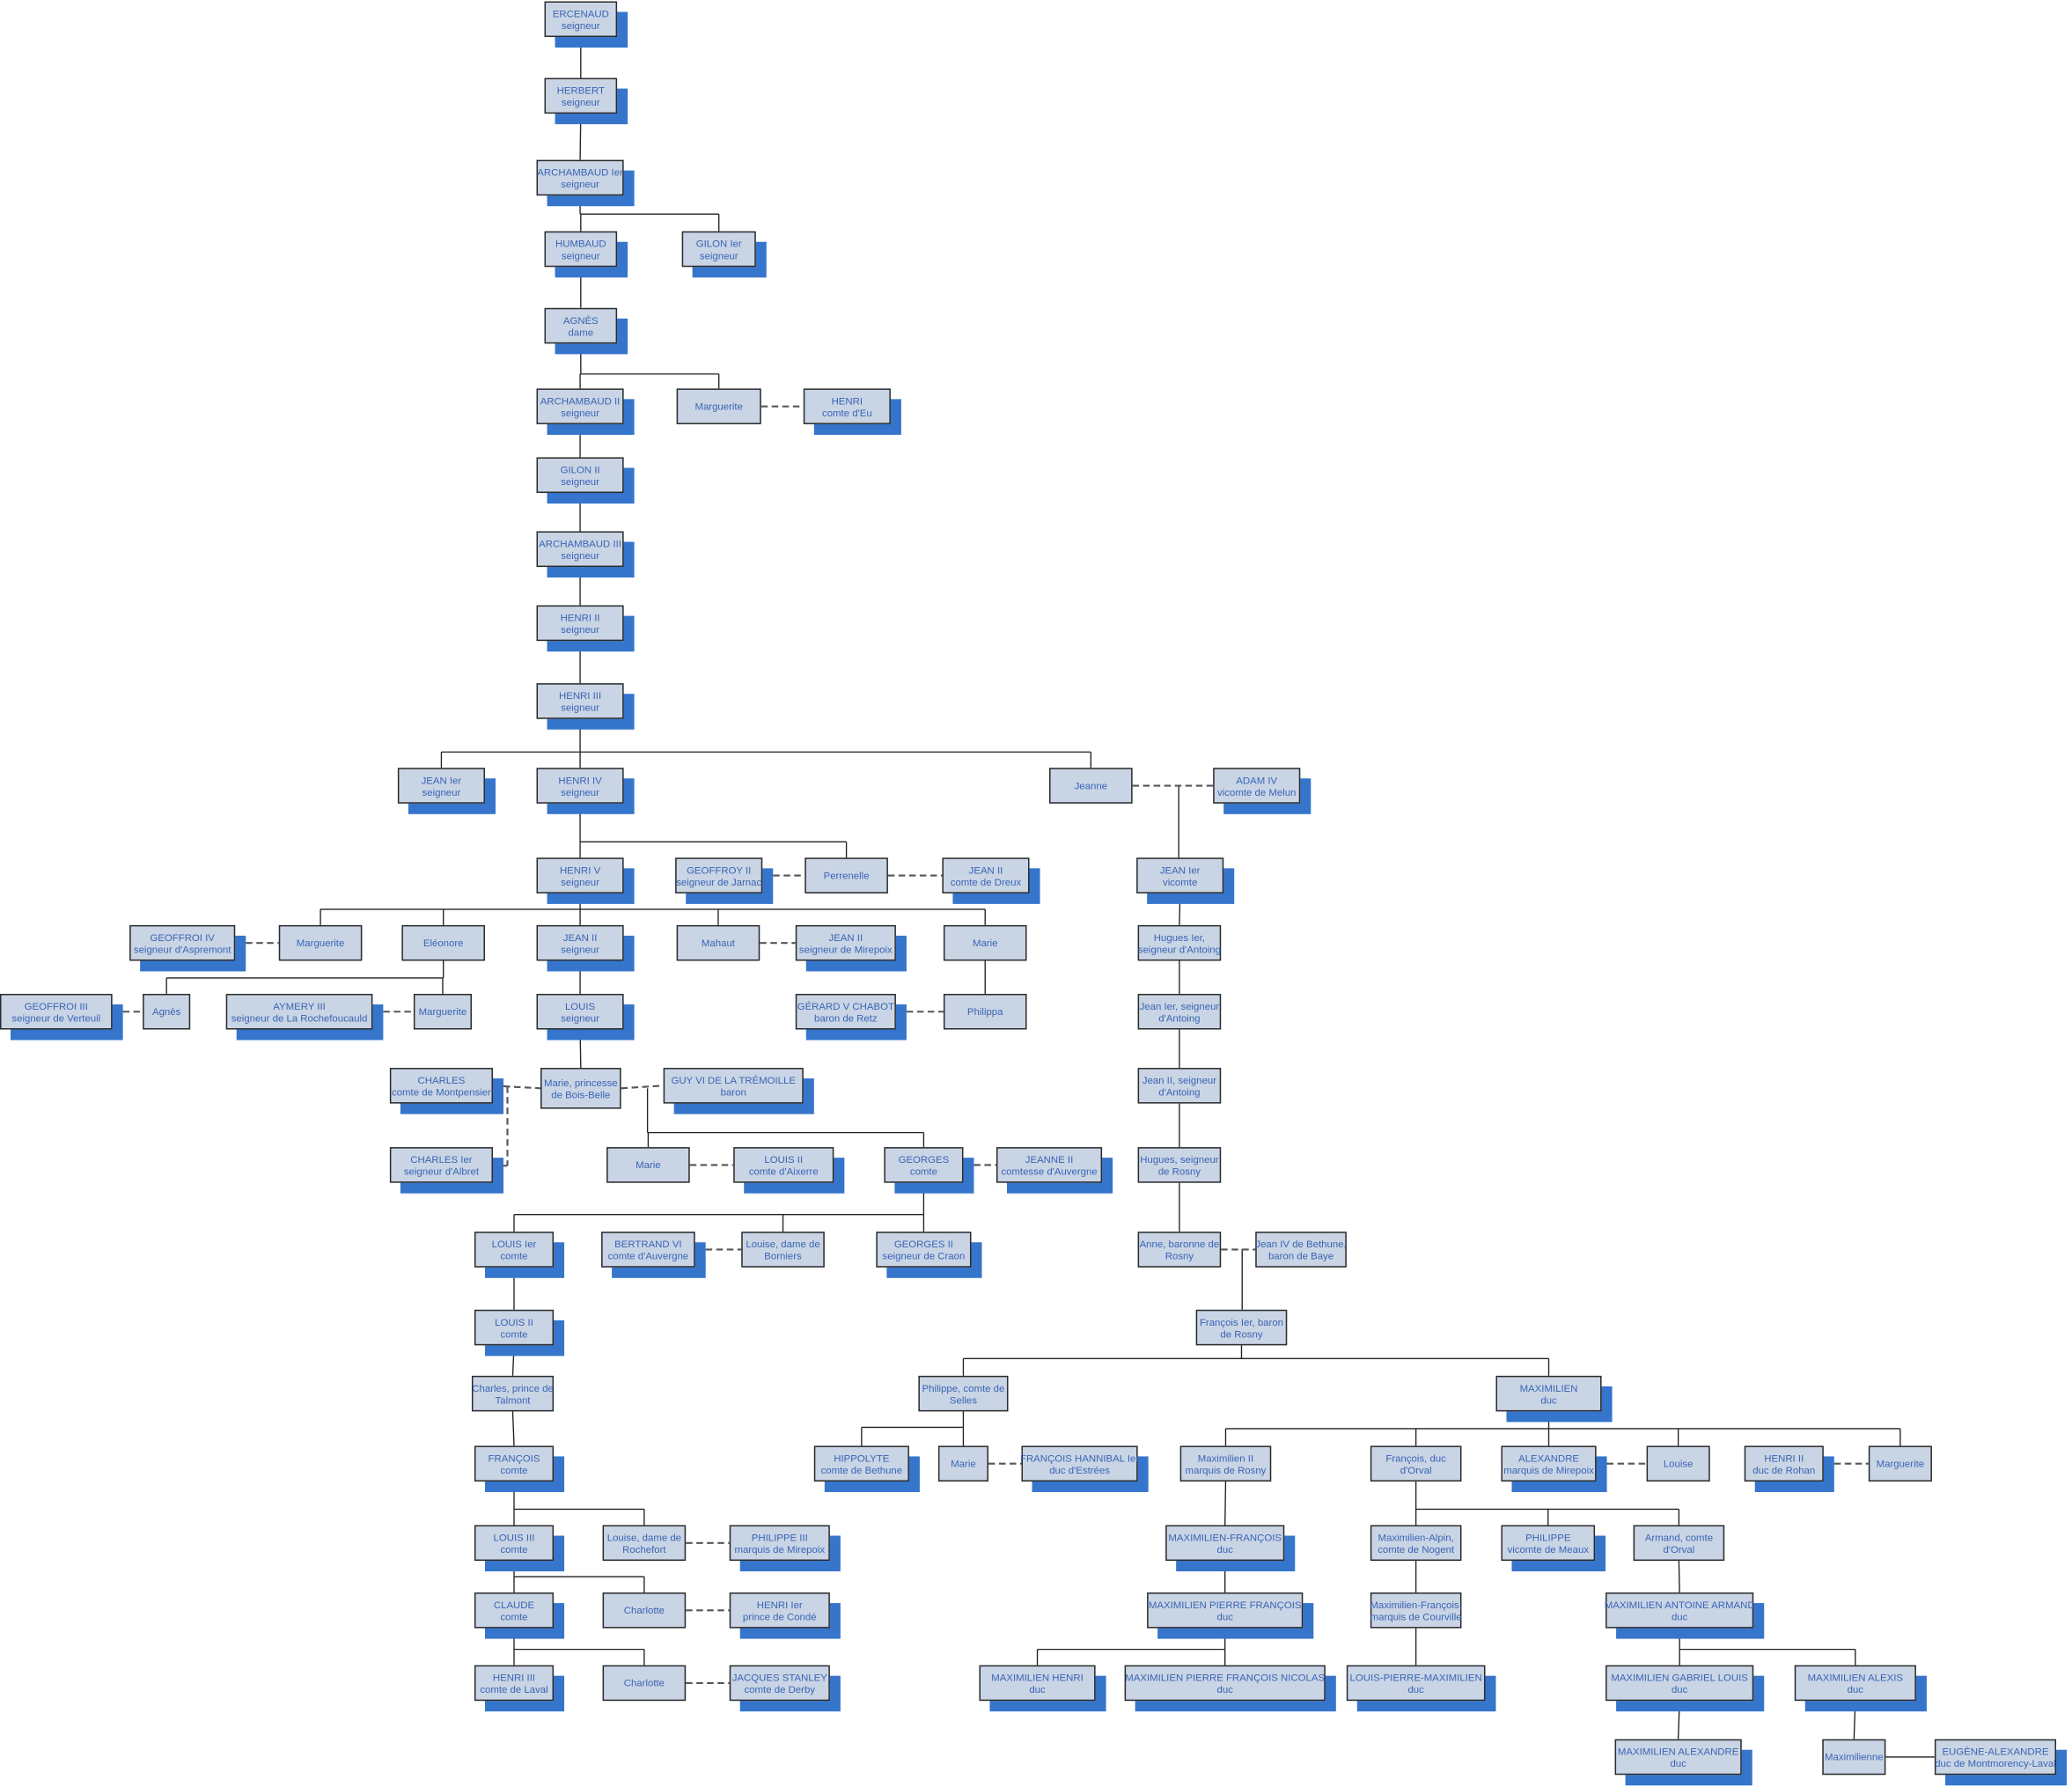  I want to click on person-node: Jean IV de Bethune, baron de Baye, so click(1301, 1250).